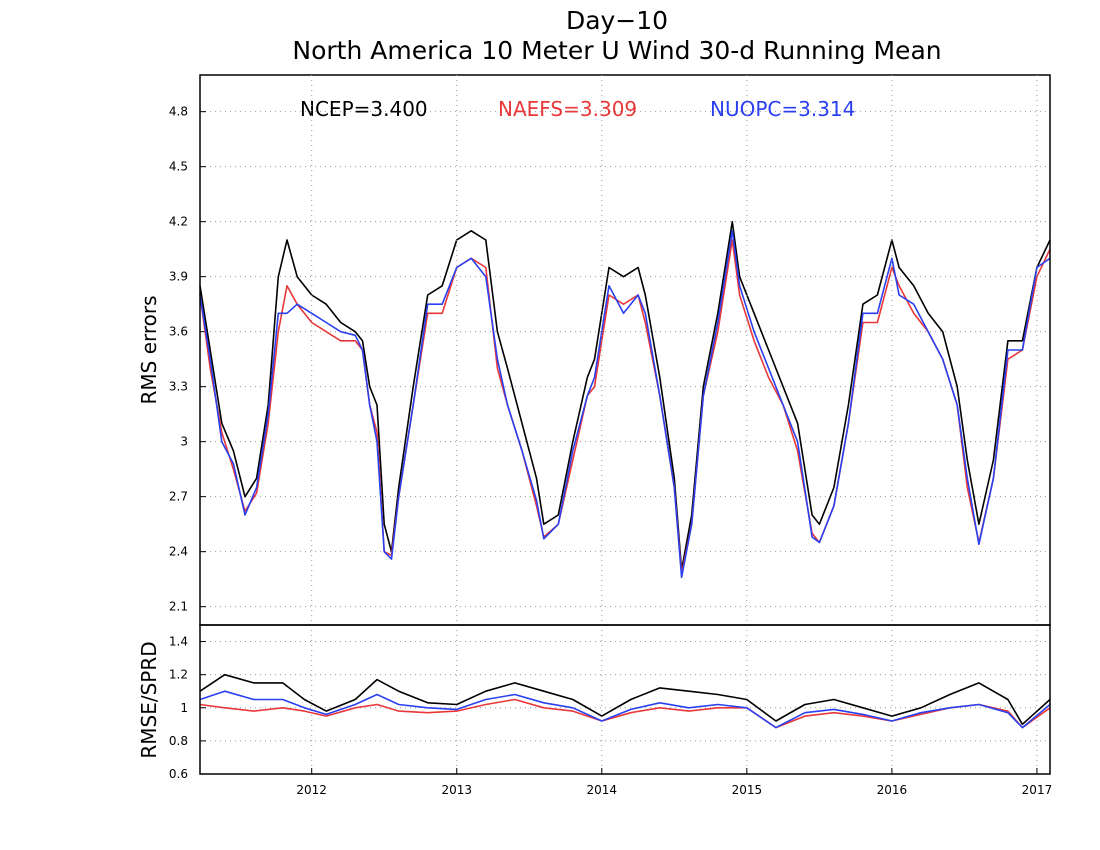 The height and width of the screenshot is (850, 1100). I want to click on ratio-y-ticks: 1.4 1.2 1 0.8 0.6, so click(187, 708).